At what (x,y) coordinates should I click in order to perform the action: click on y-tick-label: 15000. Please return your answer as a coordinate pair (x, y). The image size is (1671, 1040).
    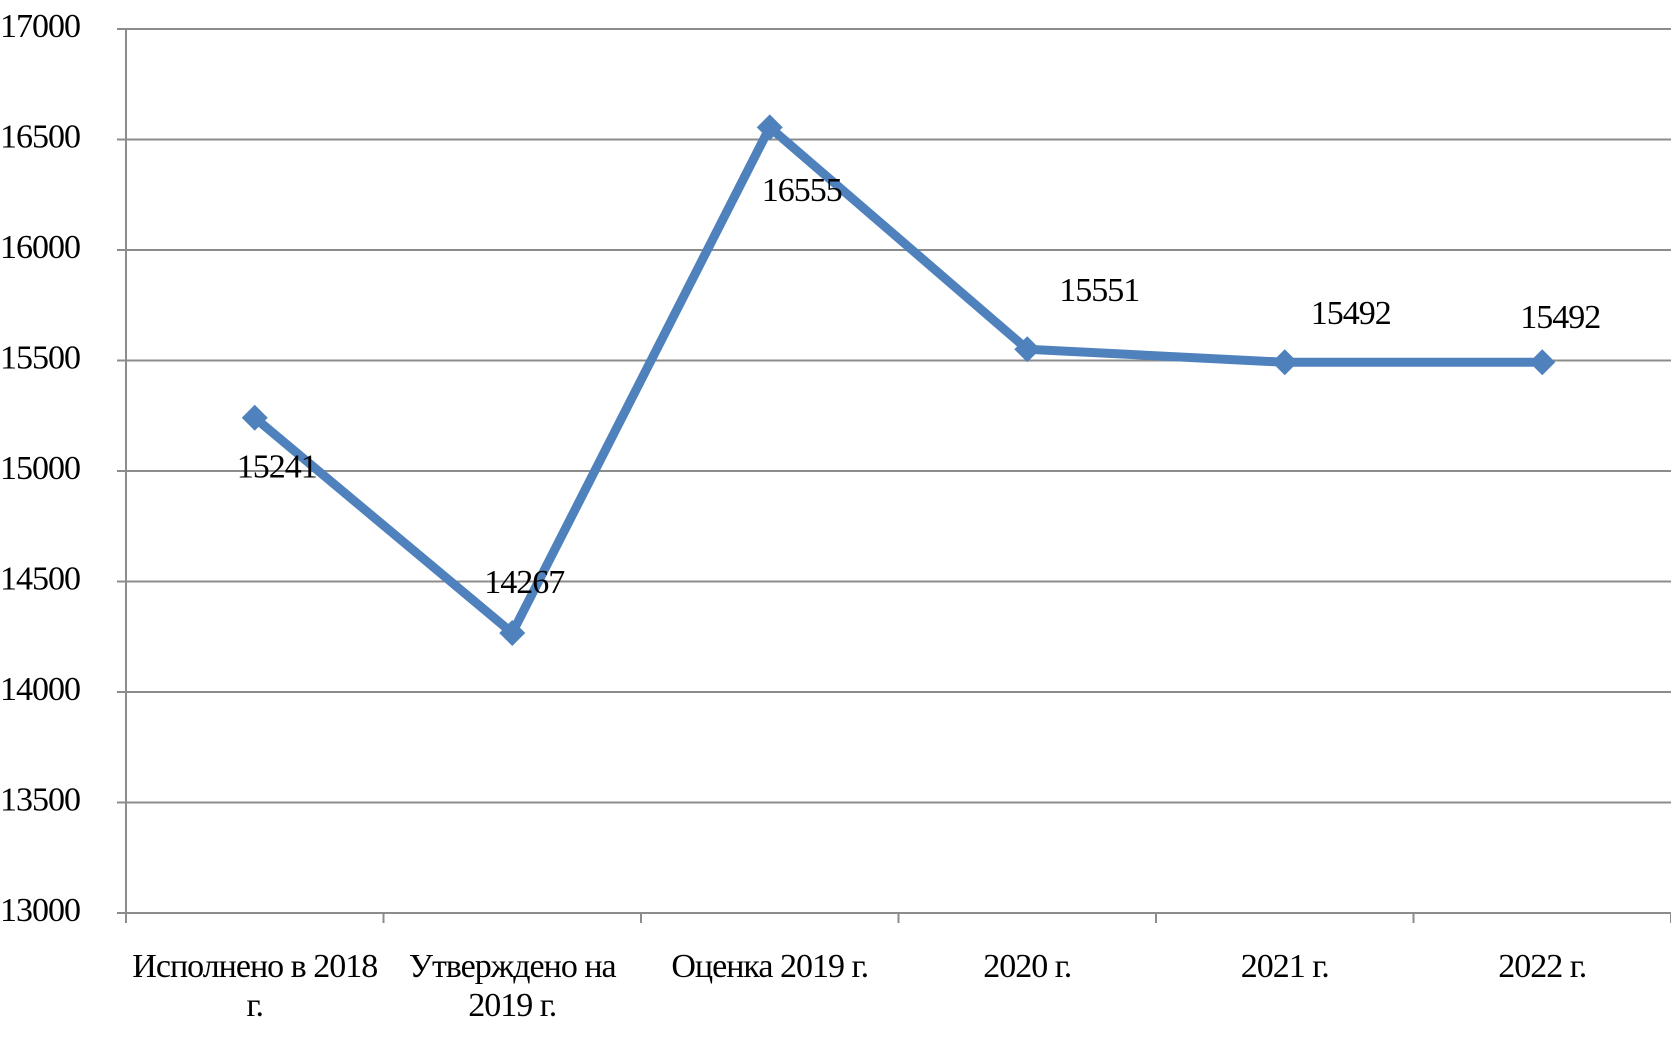
    Looking at the image, I should click on (40, 468).